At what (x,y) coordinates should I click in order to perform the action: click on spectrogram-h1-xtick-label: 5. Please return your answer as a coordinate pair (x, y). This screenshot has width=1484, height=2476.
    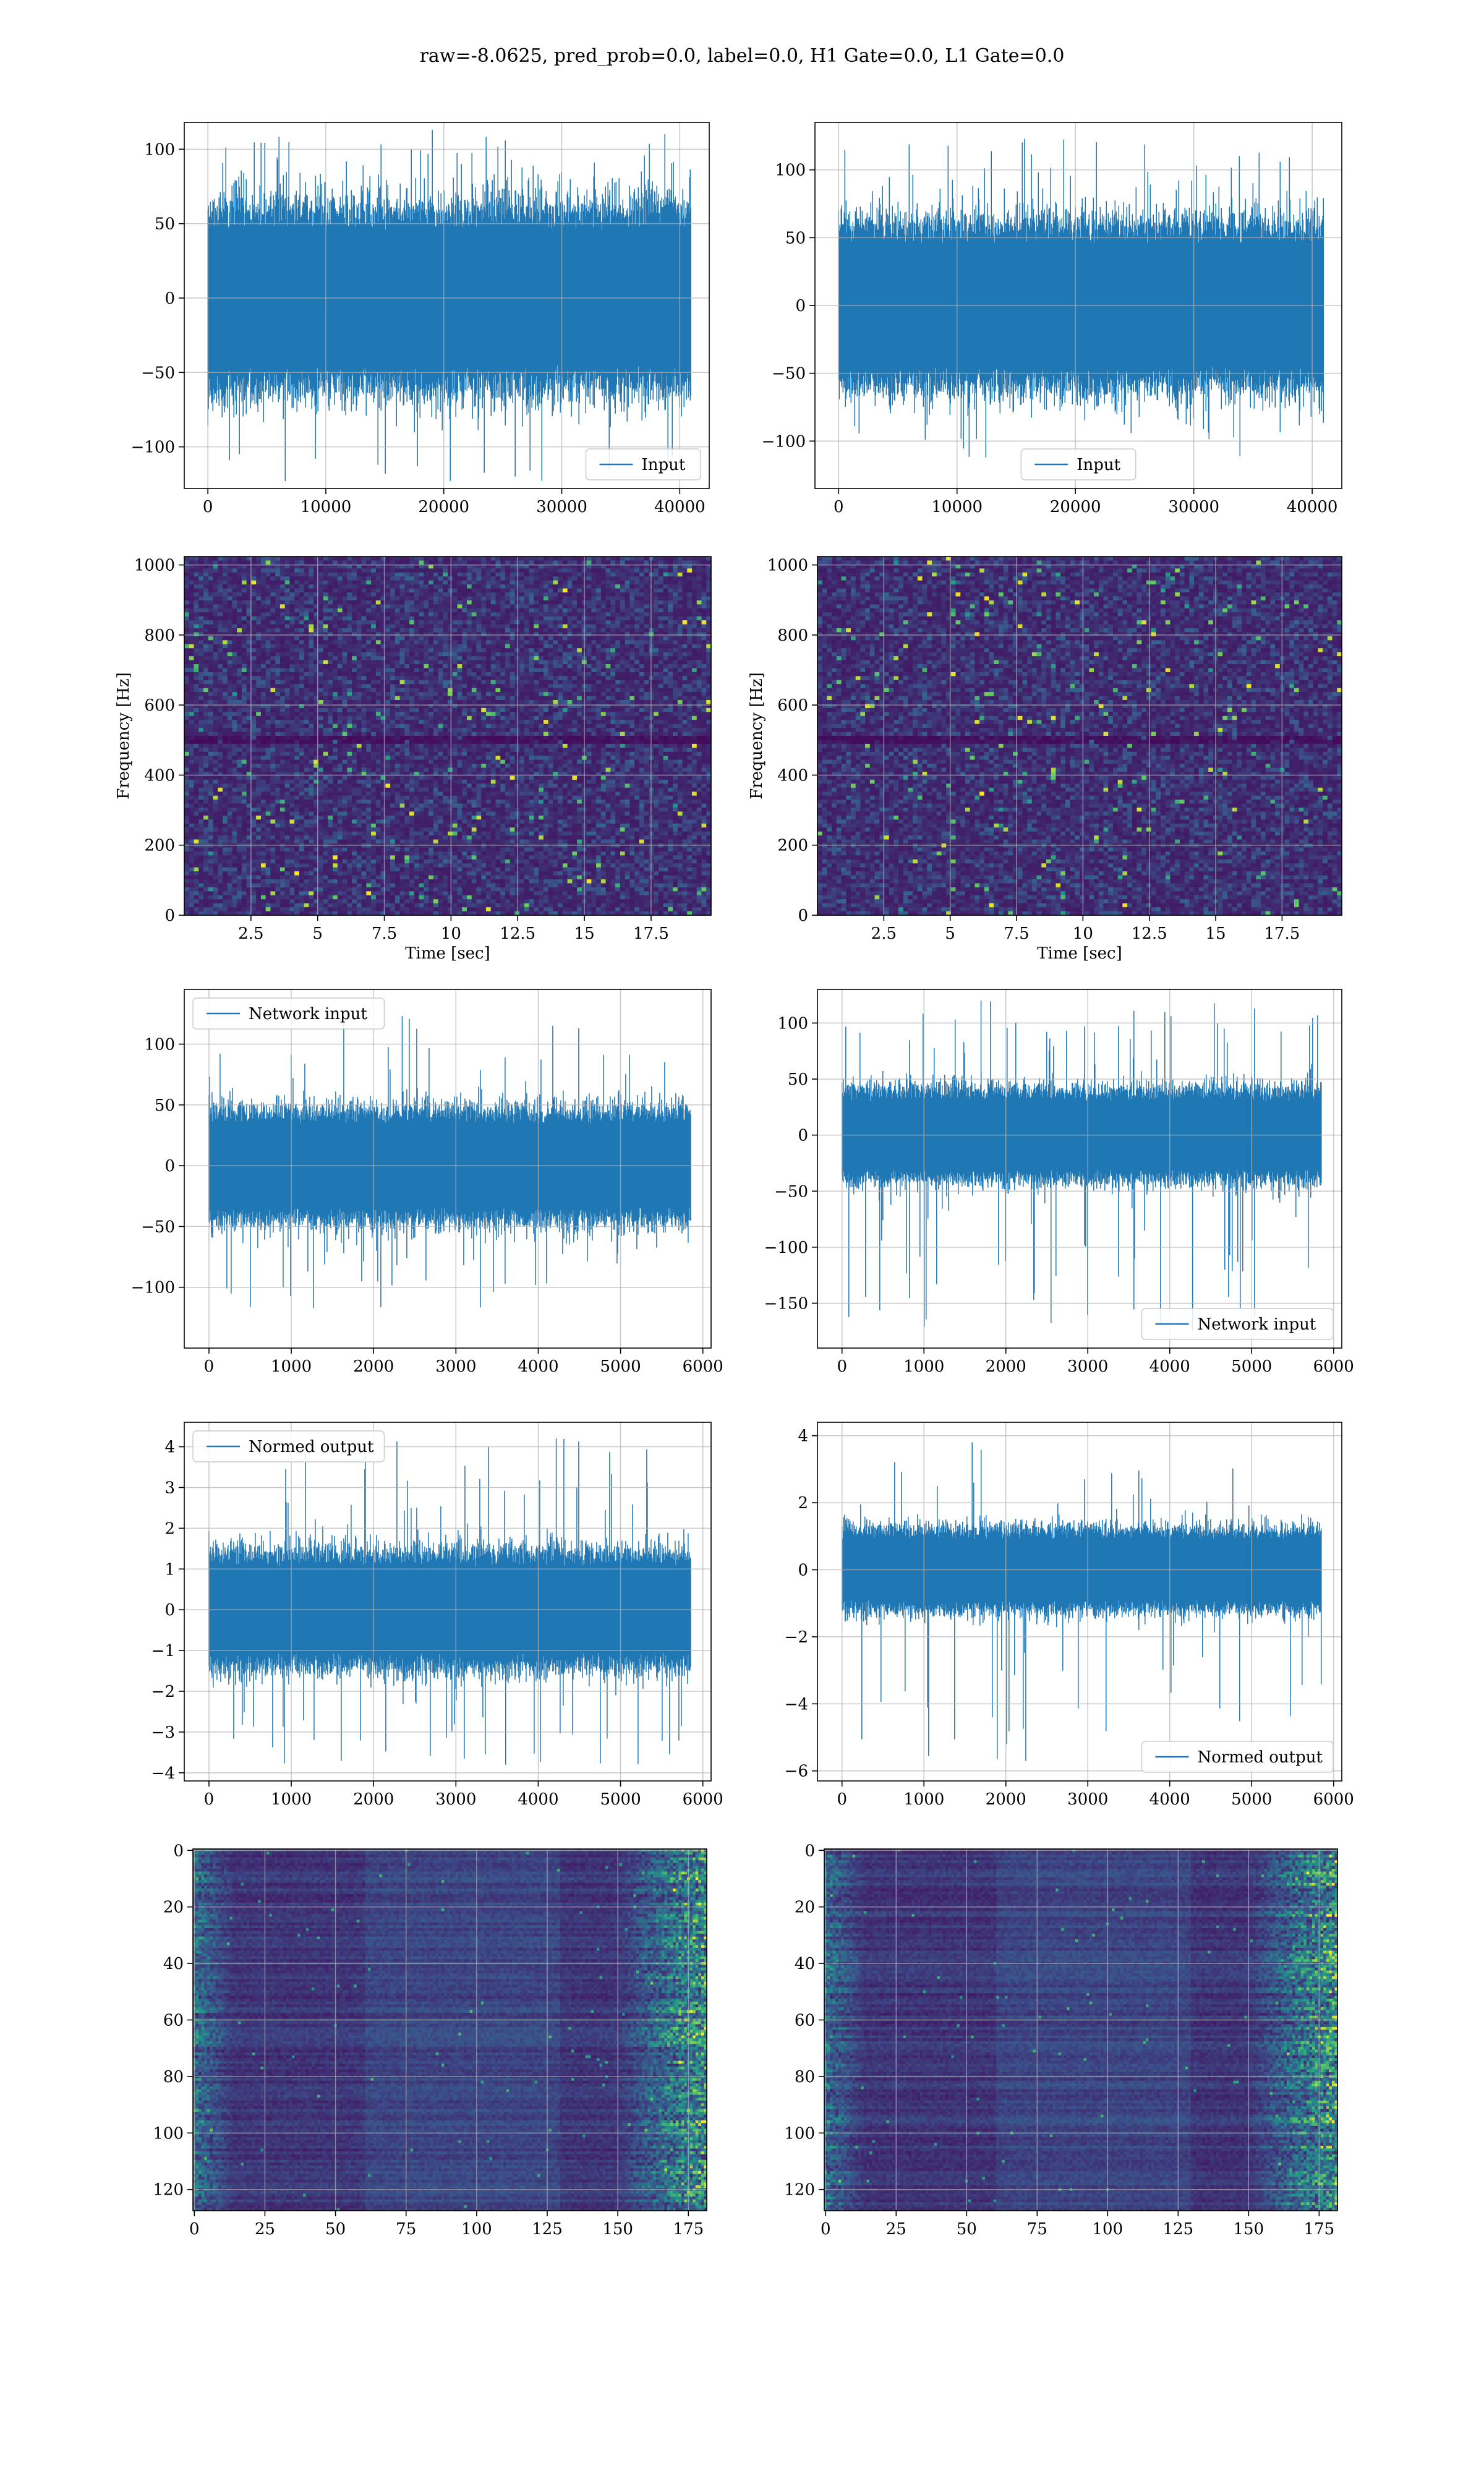
    Looking at the image, I should click on (317, 933).